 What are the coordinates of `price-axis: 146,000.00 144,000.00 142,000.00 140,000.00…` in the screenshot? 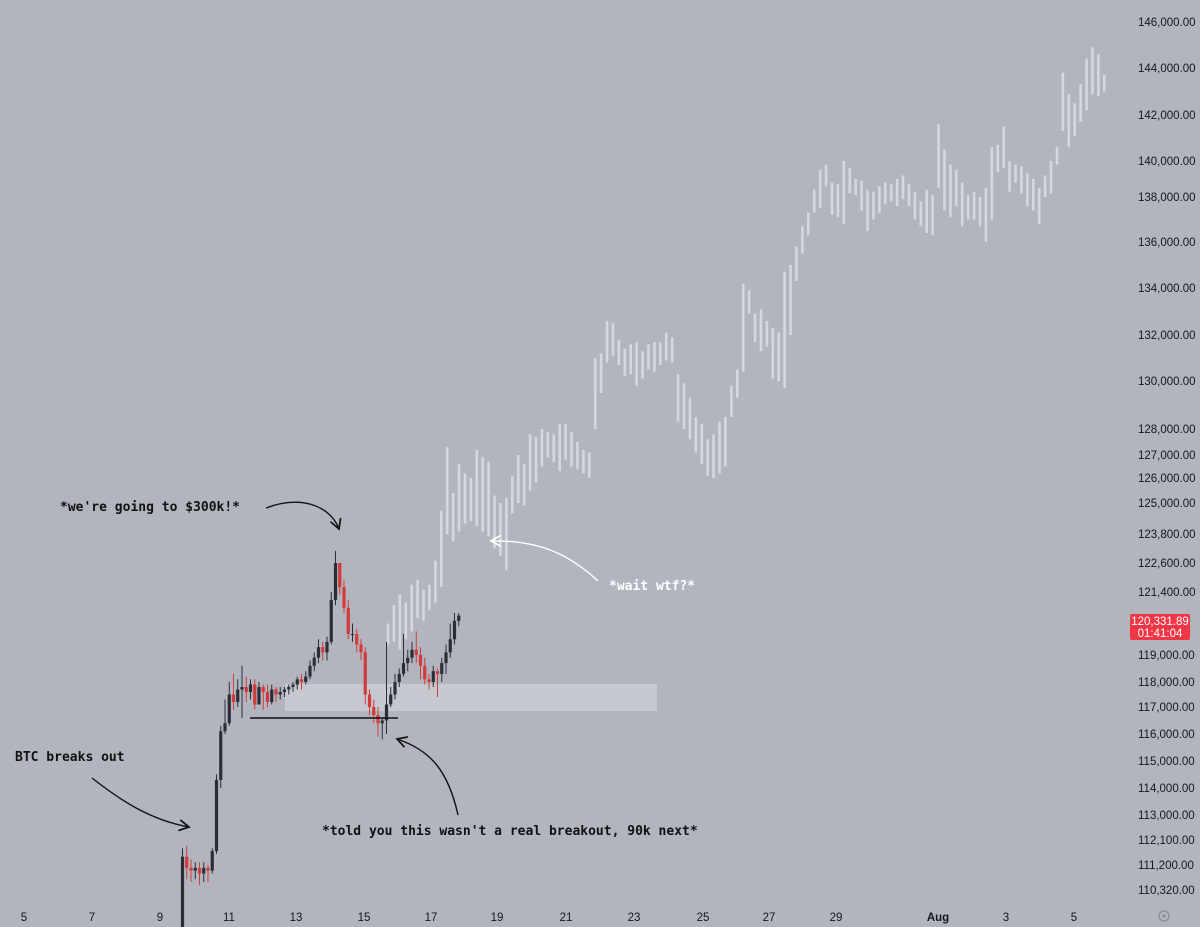 It's located at (1167, 457).